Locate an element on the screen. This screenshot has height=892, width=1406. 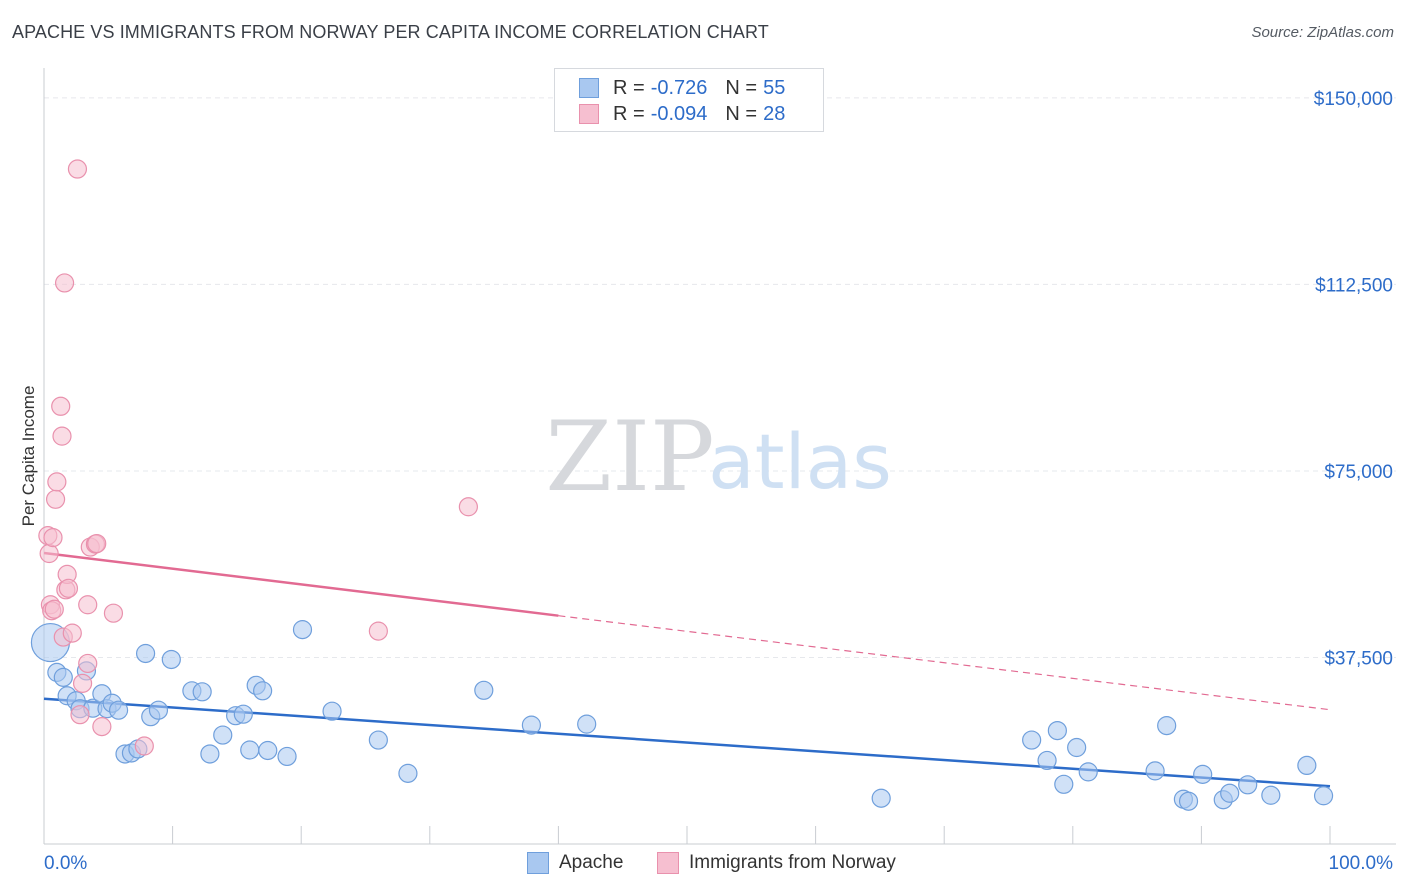
series-legend: Apache Immigrants from Norway is located at coordinates (703, 865).